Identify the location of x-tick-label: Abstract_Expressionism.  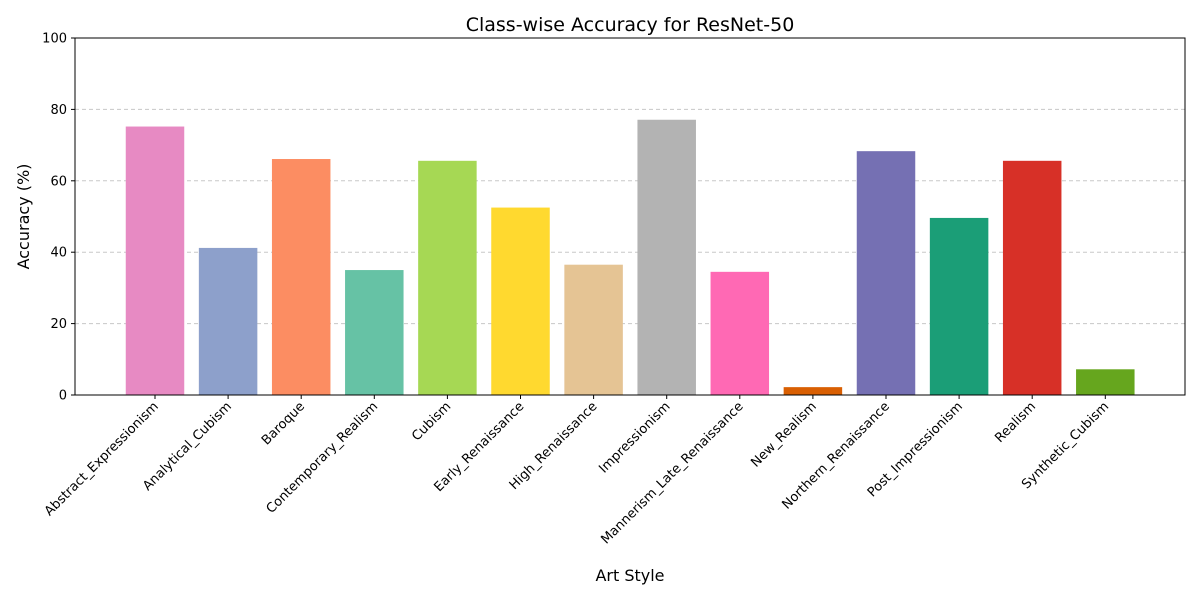
(102, 459).